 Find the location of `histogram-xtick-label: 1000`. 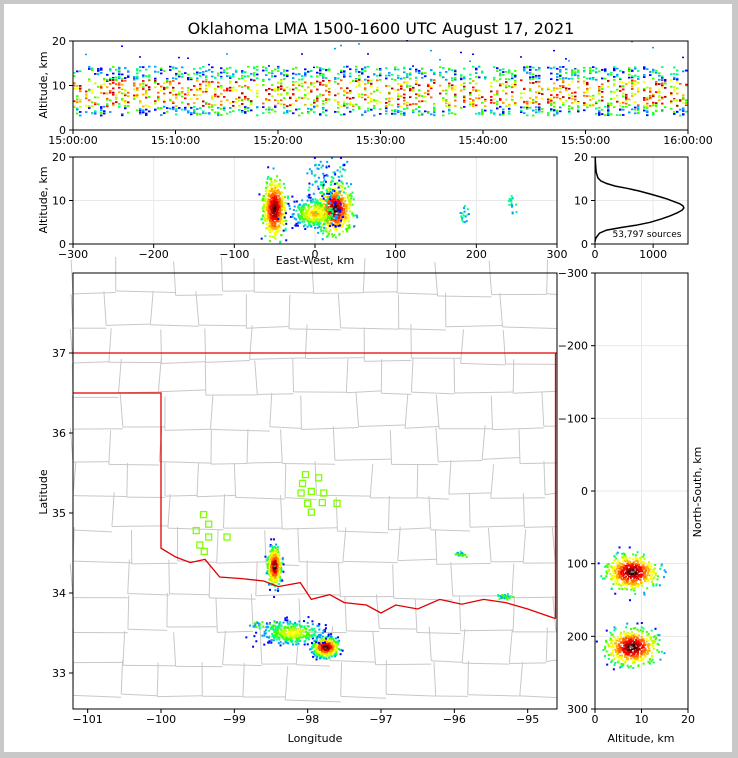

histogram-xtick-label: 1000 is located at coordinates (653, 254).